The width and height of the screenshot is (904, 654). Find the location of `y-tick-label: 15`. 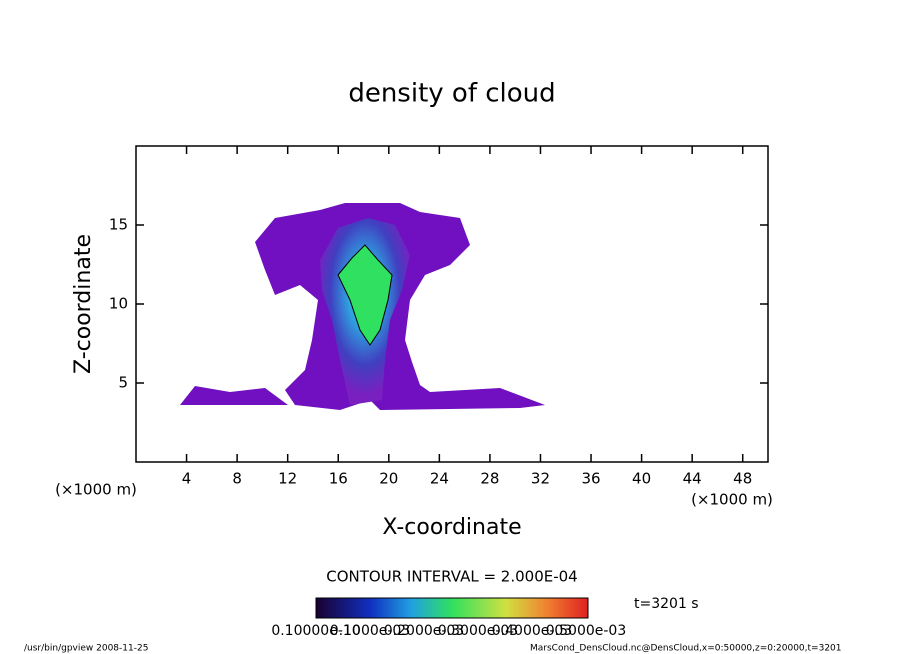

y-tick-label: 15 is located at coordinates (118, 225).